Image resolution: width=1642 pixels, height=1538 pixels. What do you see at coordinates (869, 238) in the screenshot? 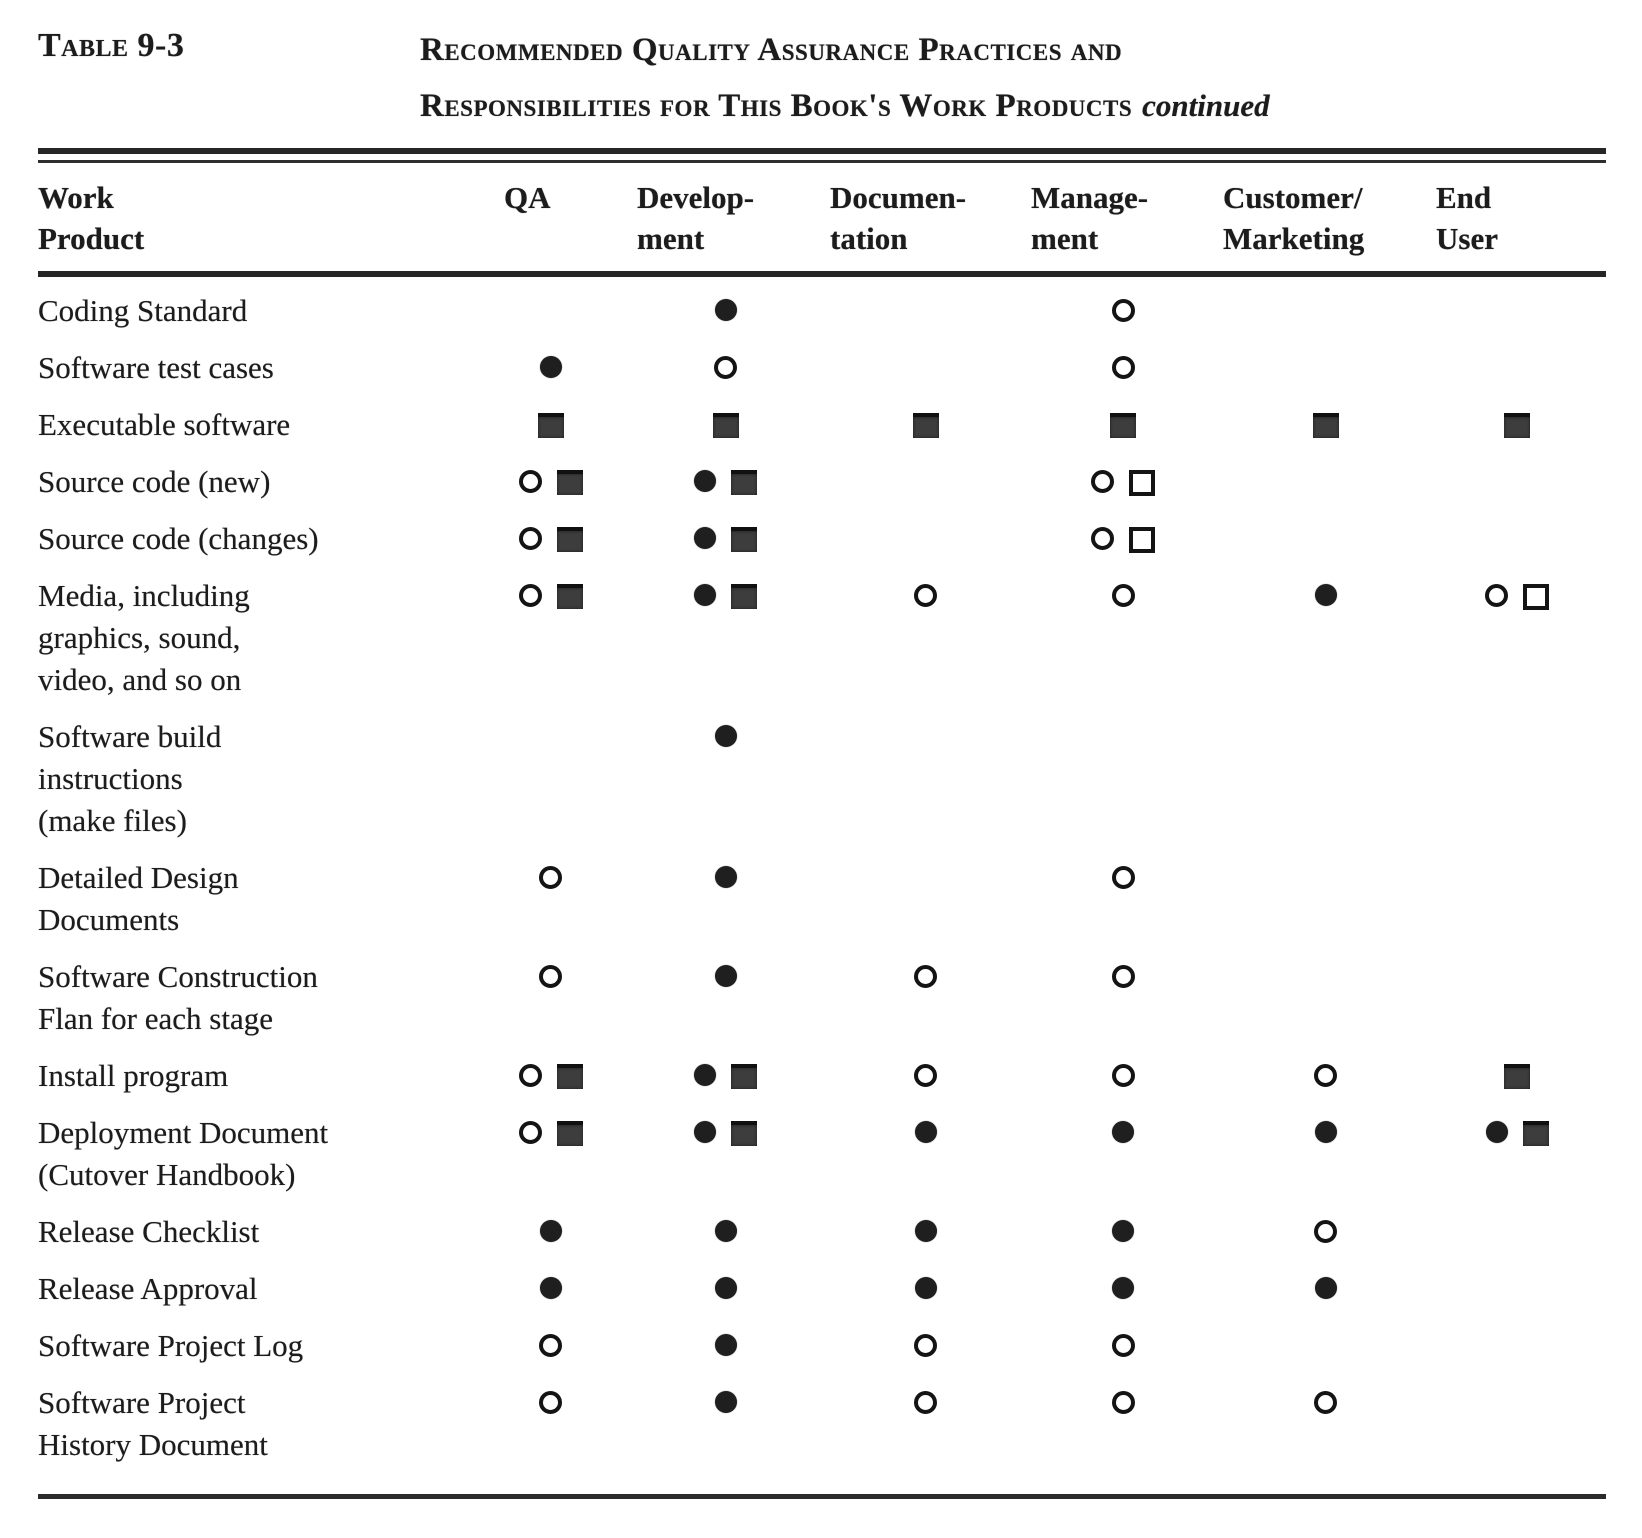
I see `column-header-line2: tation` at bounding box center [869, 238].